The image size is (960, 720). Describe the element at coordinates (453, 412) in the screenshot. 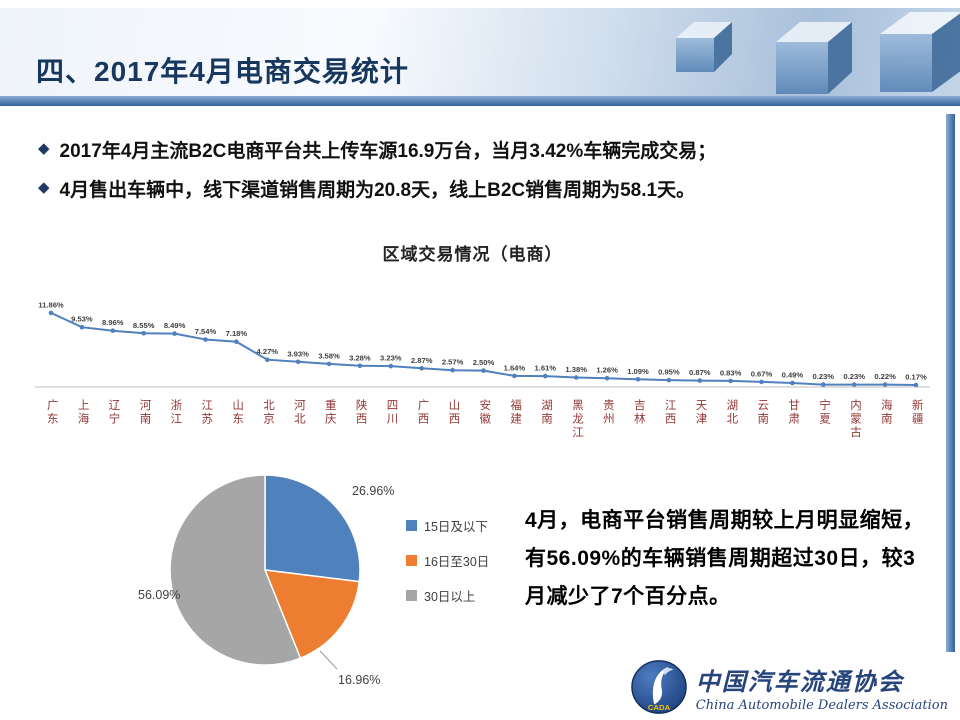

I see `x-axis-label-text: 山西` at that location.